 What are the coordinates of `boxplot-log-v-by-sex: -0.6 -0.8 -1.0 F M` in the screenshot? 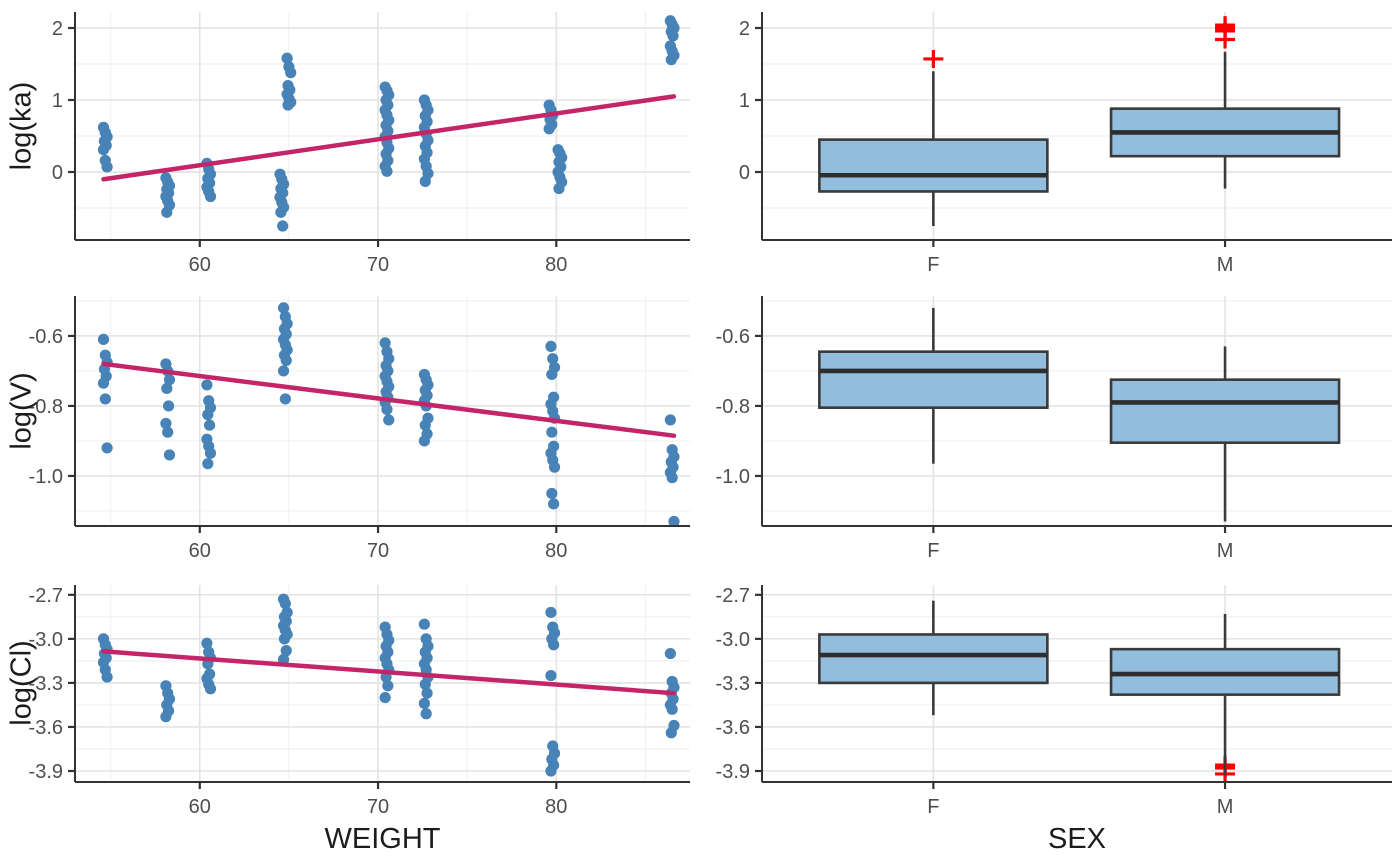 It's located at (1054, 429).